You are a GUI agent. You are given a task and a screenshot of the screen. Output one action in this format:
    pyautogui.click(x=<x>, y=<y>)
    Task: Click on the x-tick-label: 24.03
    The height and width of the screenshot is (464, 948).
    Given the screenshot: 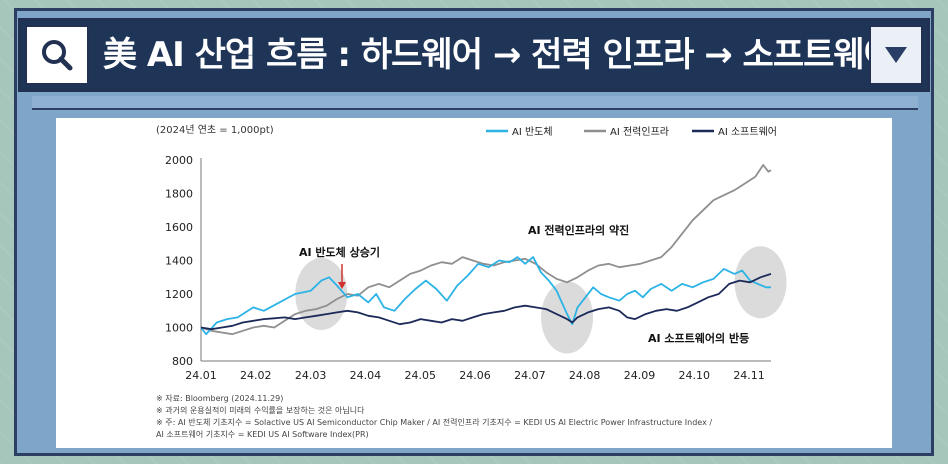 What is the action you would take?
    pyautogui.click(x=311, y=375)
    